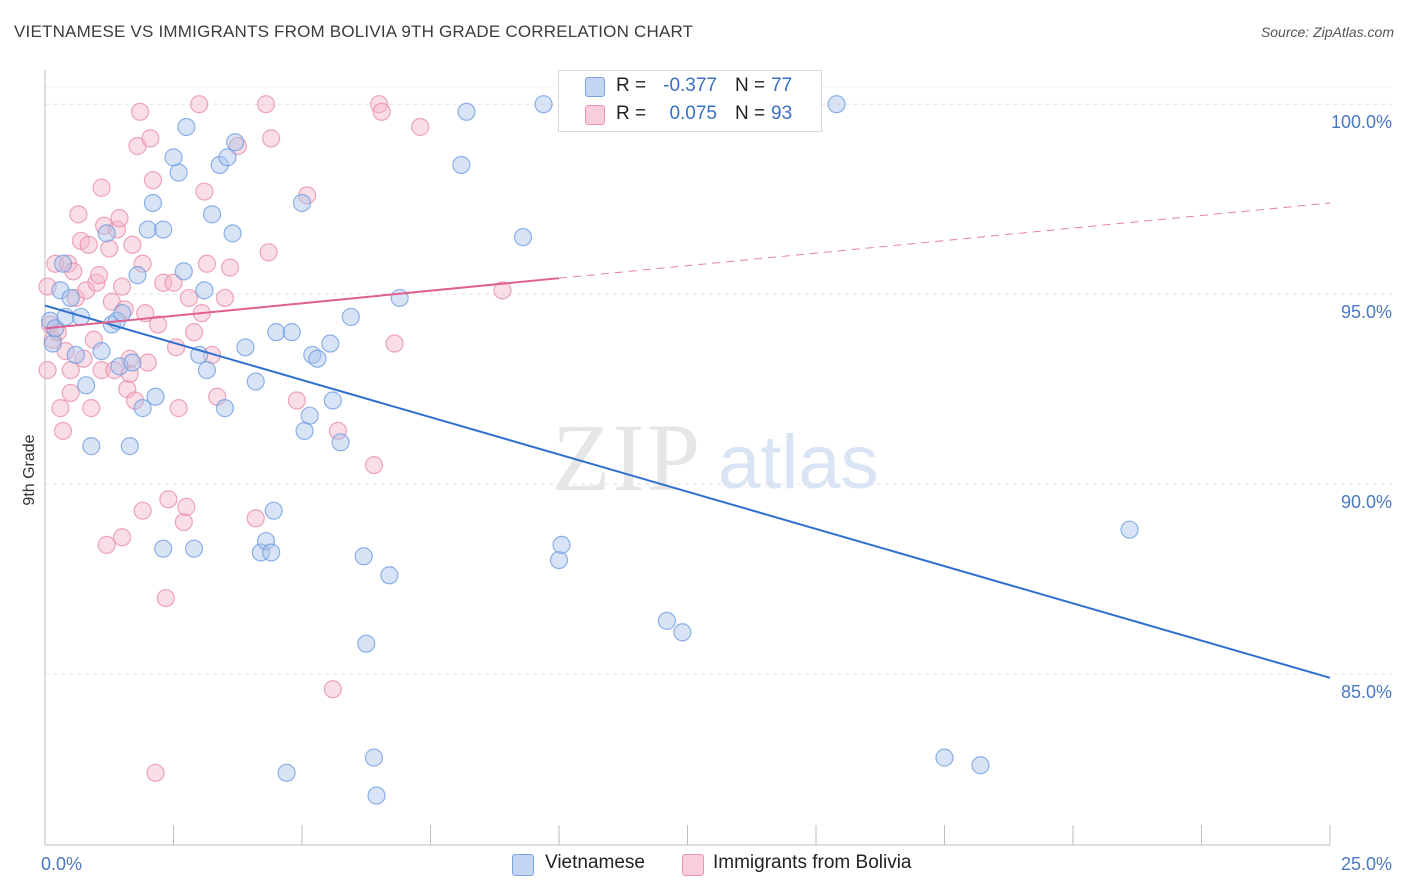 Image resolution: width=1406 pixels, height=892 pixels. What do you see at coordinates (693, 865) in the screenshot?
I see `bottom-legend-swatch-bolivia` at bounding box center [693, 865].